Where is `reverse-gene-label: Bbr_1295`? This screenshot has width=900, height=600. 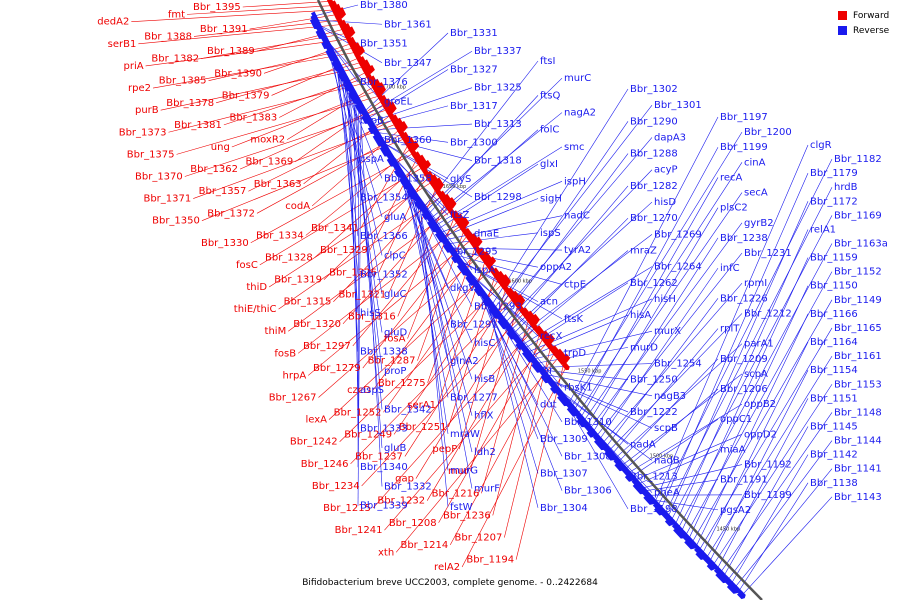 reverse-gene-label: Bbr_1295 is located at coordinates (474, 252).